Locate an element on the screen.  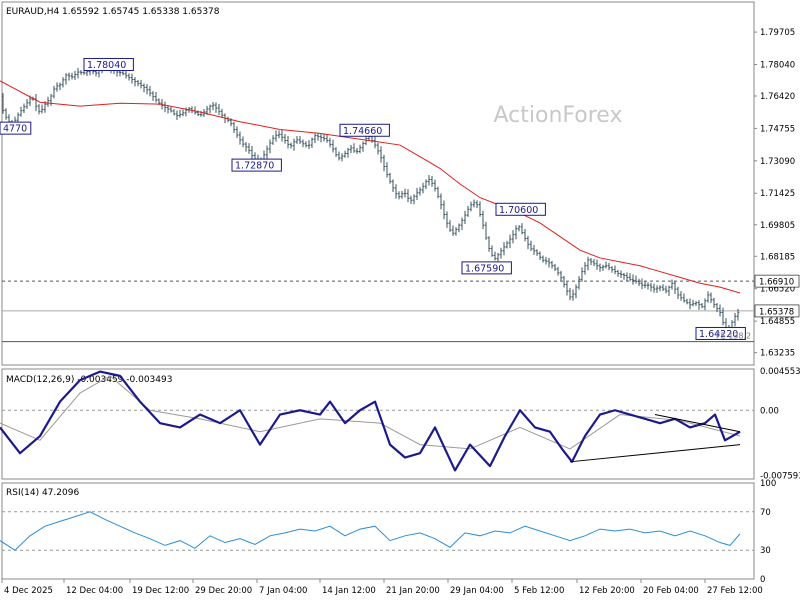
price-tick-label: 1.69805 is located at coordinates (777, 226).